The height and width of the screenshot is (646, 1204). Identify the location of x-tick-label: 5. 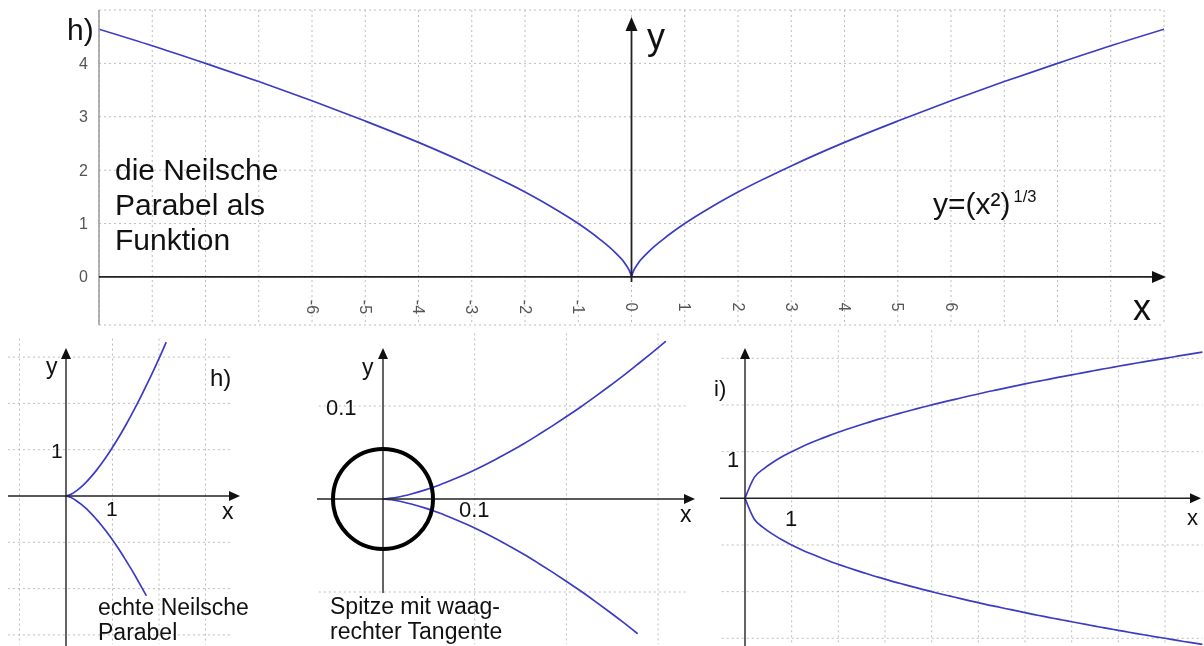
(898, 307).